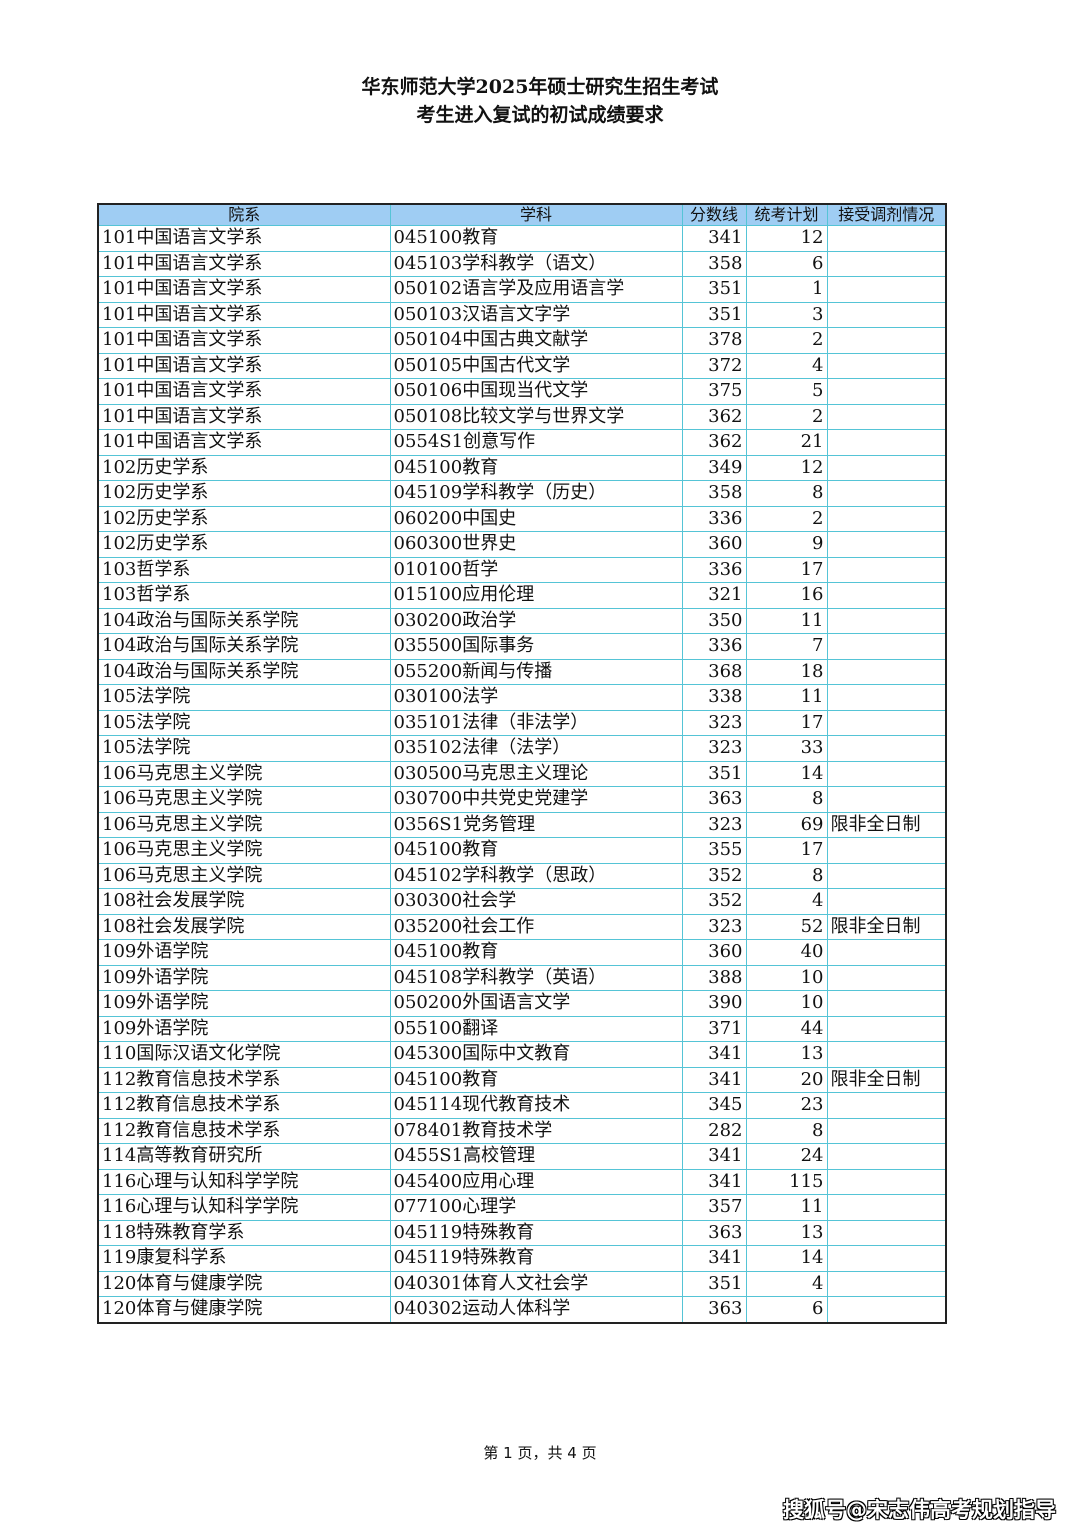 The width and height of the screenshot is (1080, 1530). I want to click on cell-subject: 030300社会学, so click(536, 901).